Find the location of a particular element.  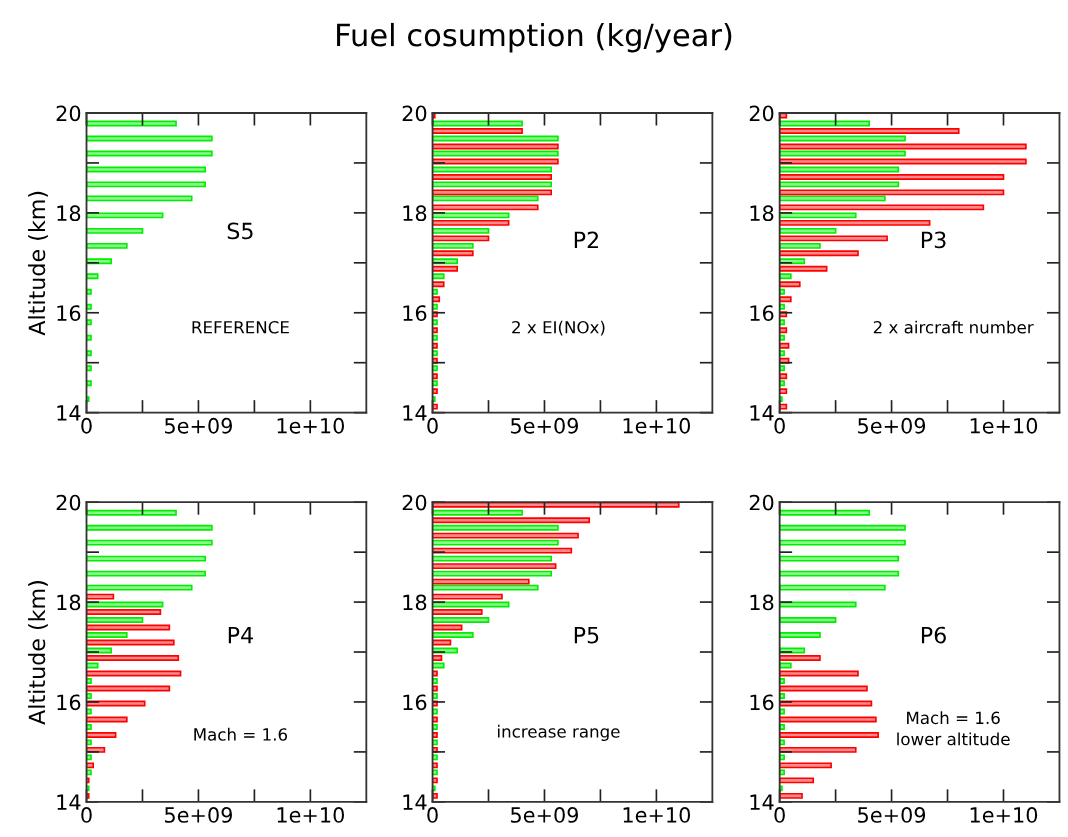

annotation: Mach = 1.6 lower altitude is located at coordinates (953, 728).